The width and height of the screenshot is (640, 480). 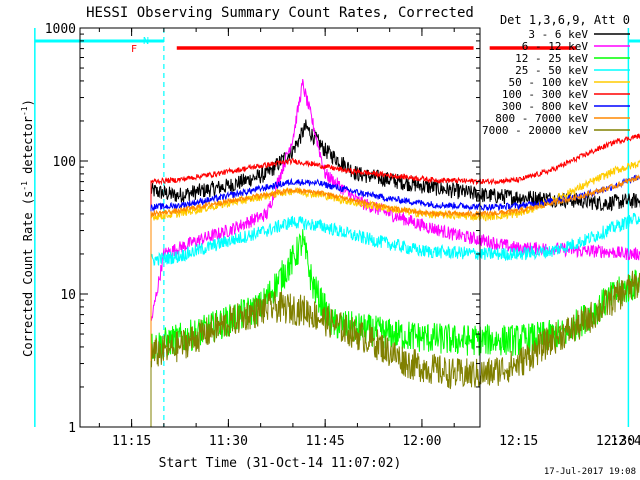 I want to click on x-tick-label: 11:30, so click(x=228, y=441).